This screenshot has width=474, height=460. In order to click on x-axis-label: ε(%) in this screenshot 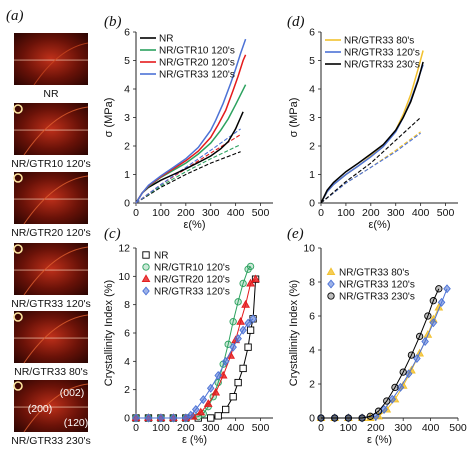, I will do `click(194, 225)`.